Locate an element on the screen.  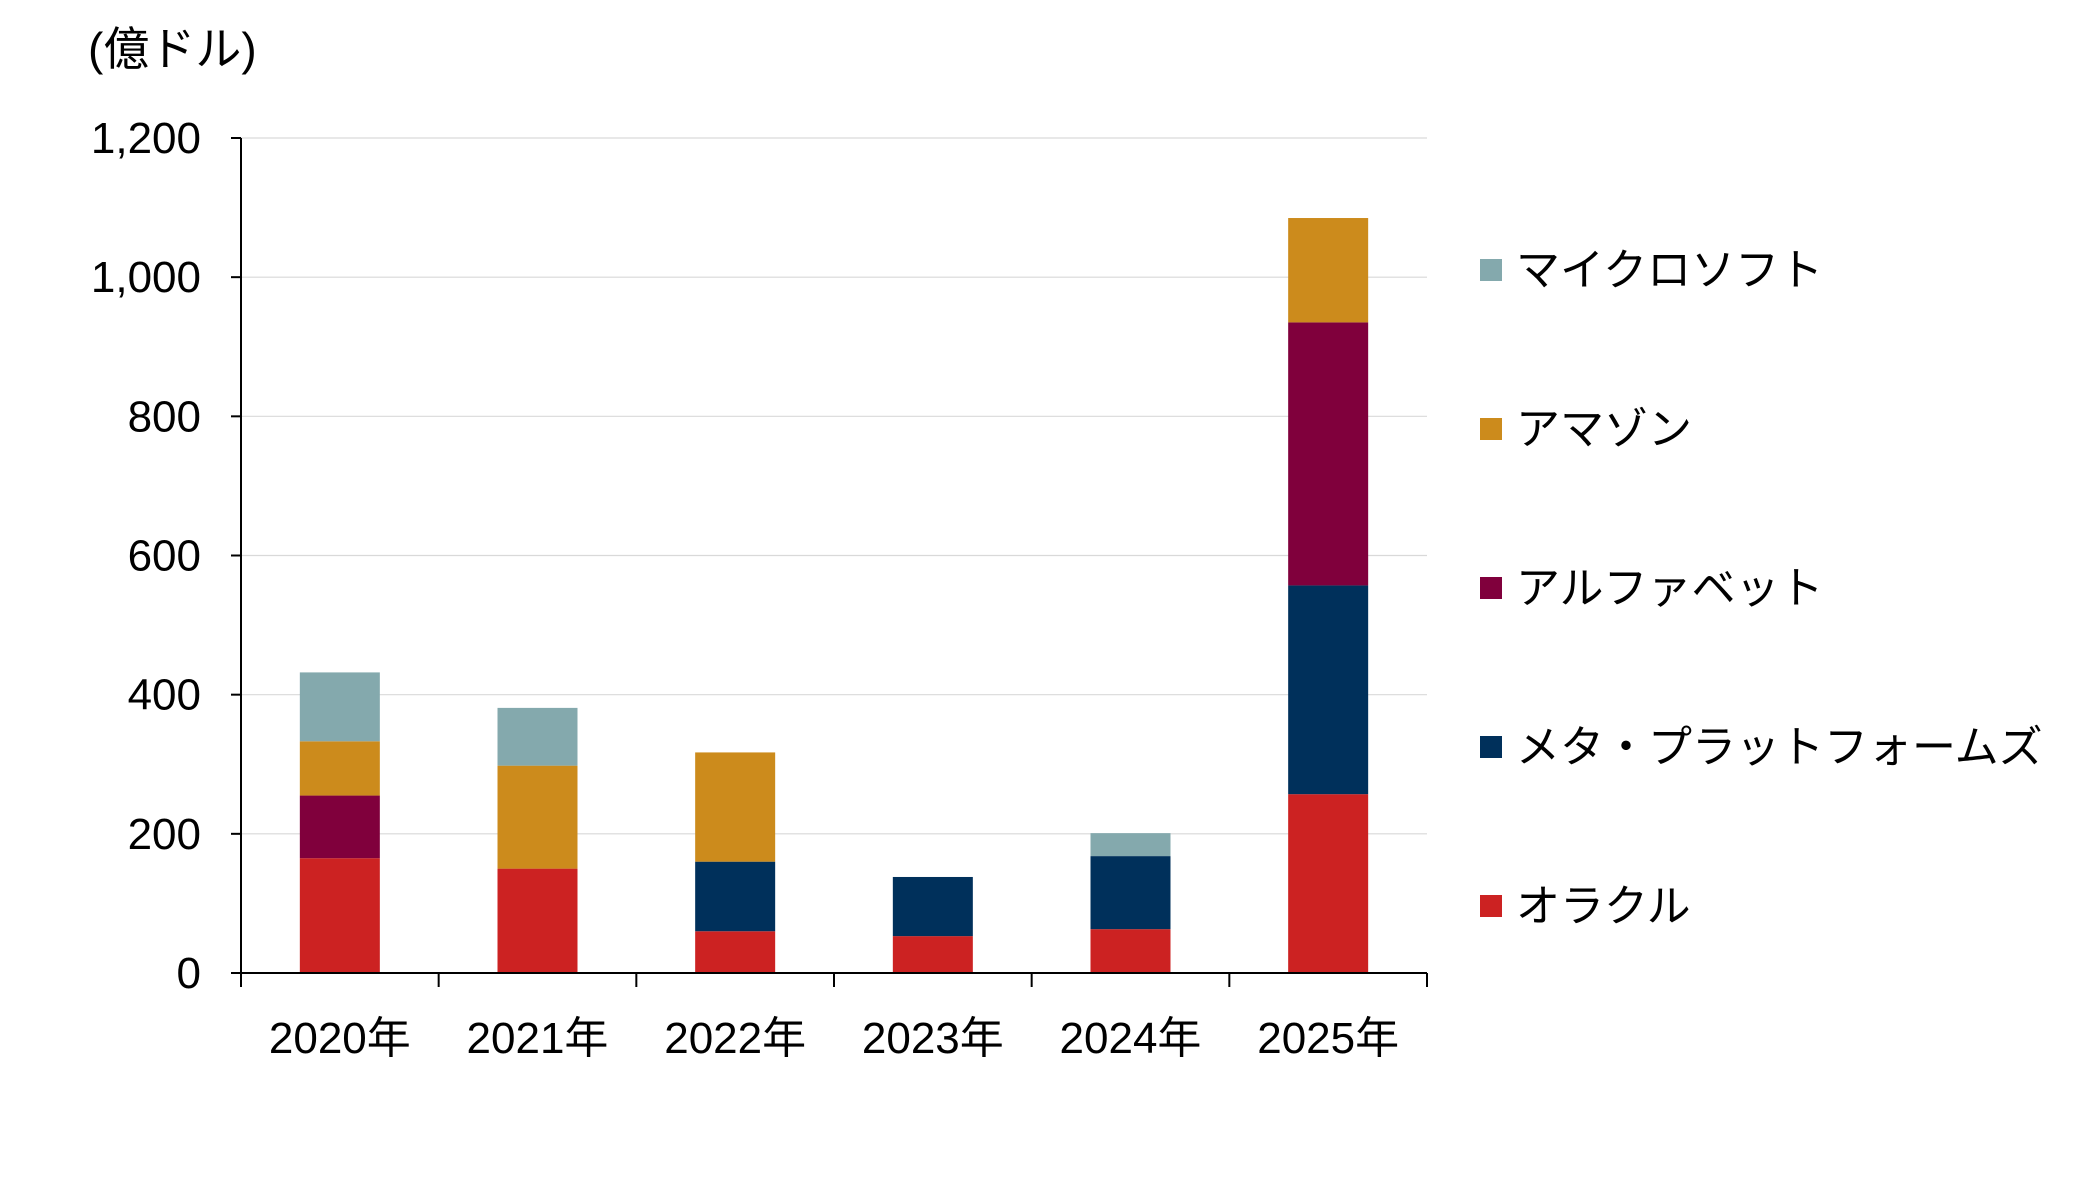
legend-label: アルファベット is located at coordinates (1670, 588).